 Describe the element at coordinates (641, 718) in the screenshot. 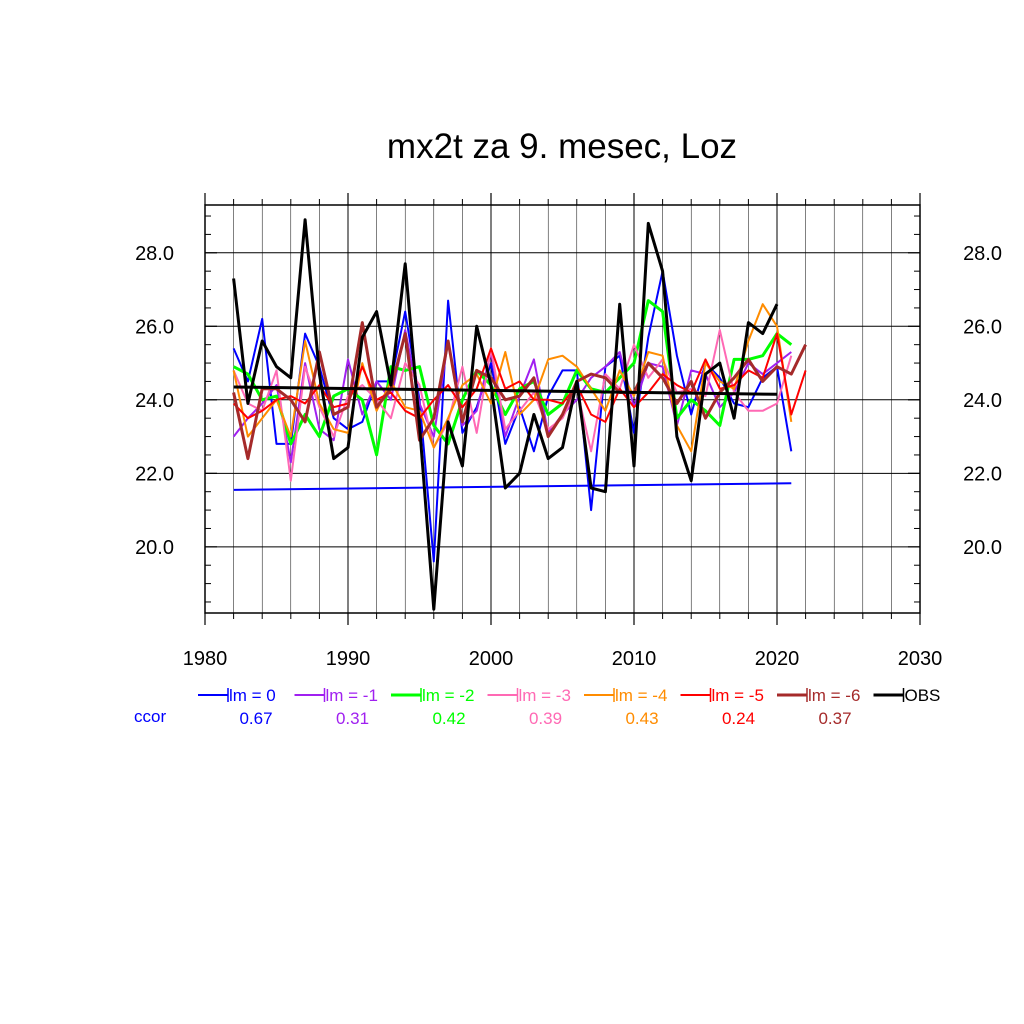

I see `ccor-value: 0.43` at that location.